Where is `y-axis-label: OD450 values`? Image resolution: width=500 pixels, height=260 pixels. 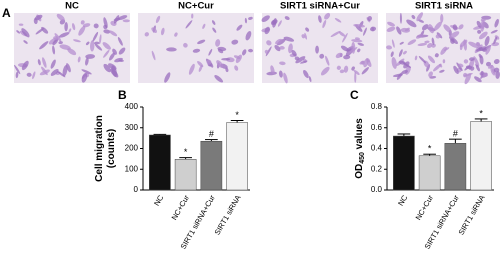
y-axis-label: OD450 values is located at coordinates (360, 148).